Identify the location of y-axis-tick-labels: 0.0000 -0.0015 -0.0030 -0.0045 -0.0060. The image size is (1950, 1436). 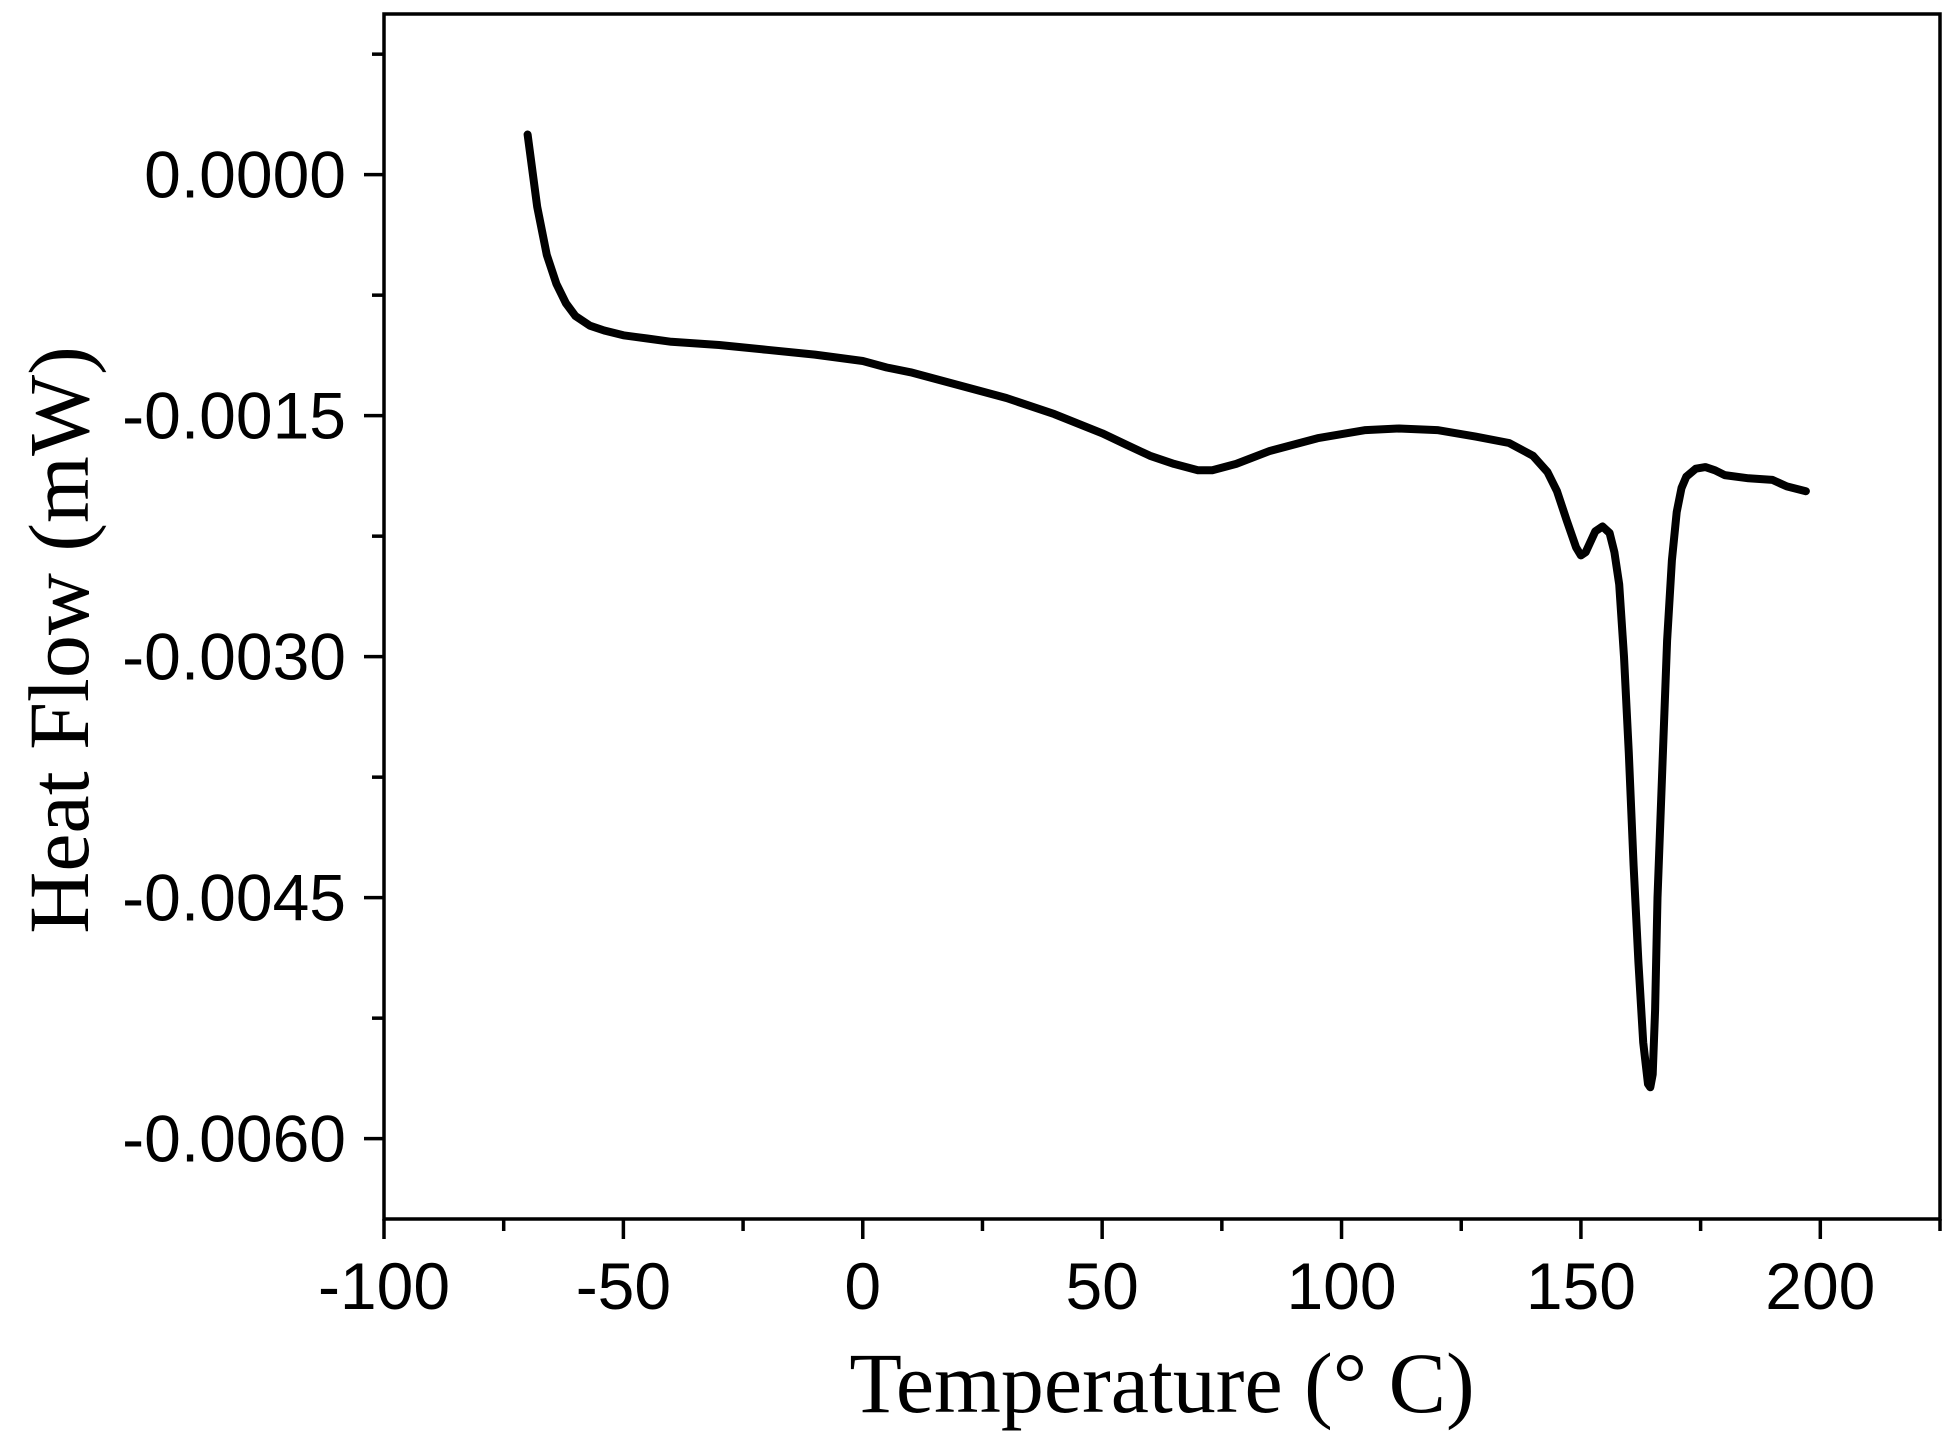
(234, 657).